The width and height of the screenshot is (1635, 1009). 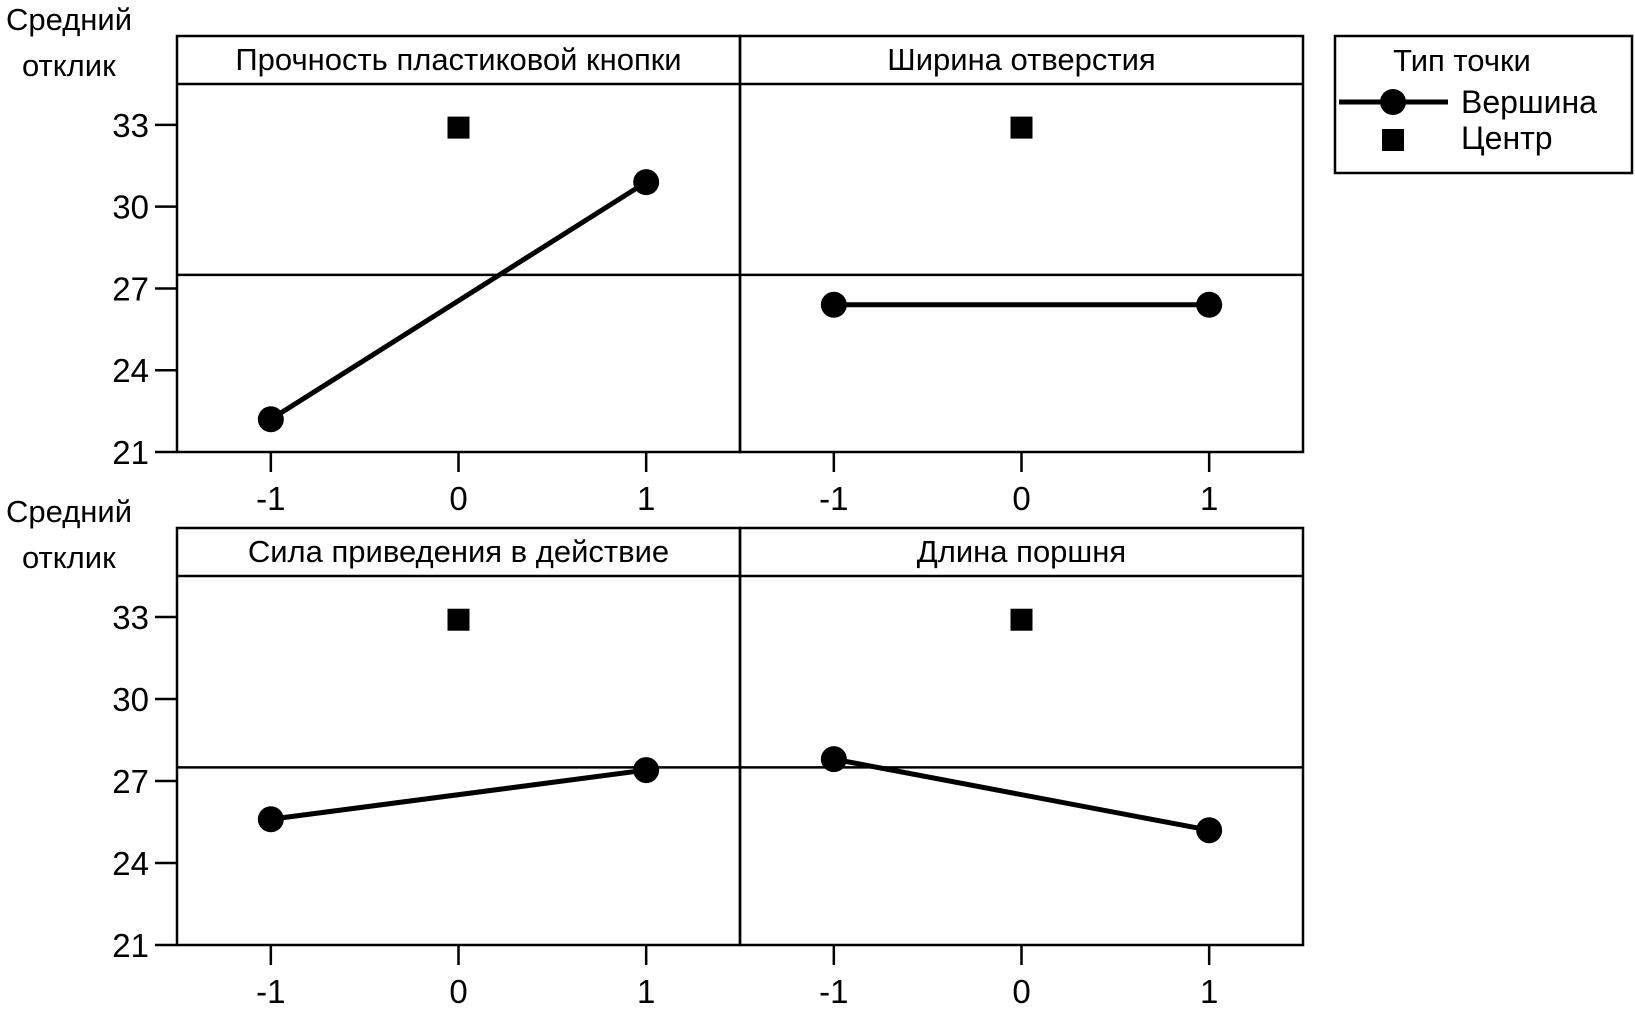 I want to click on legend-entry-vertex: Вершина, so click(x=1529, y=102).